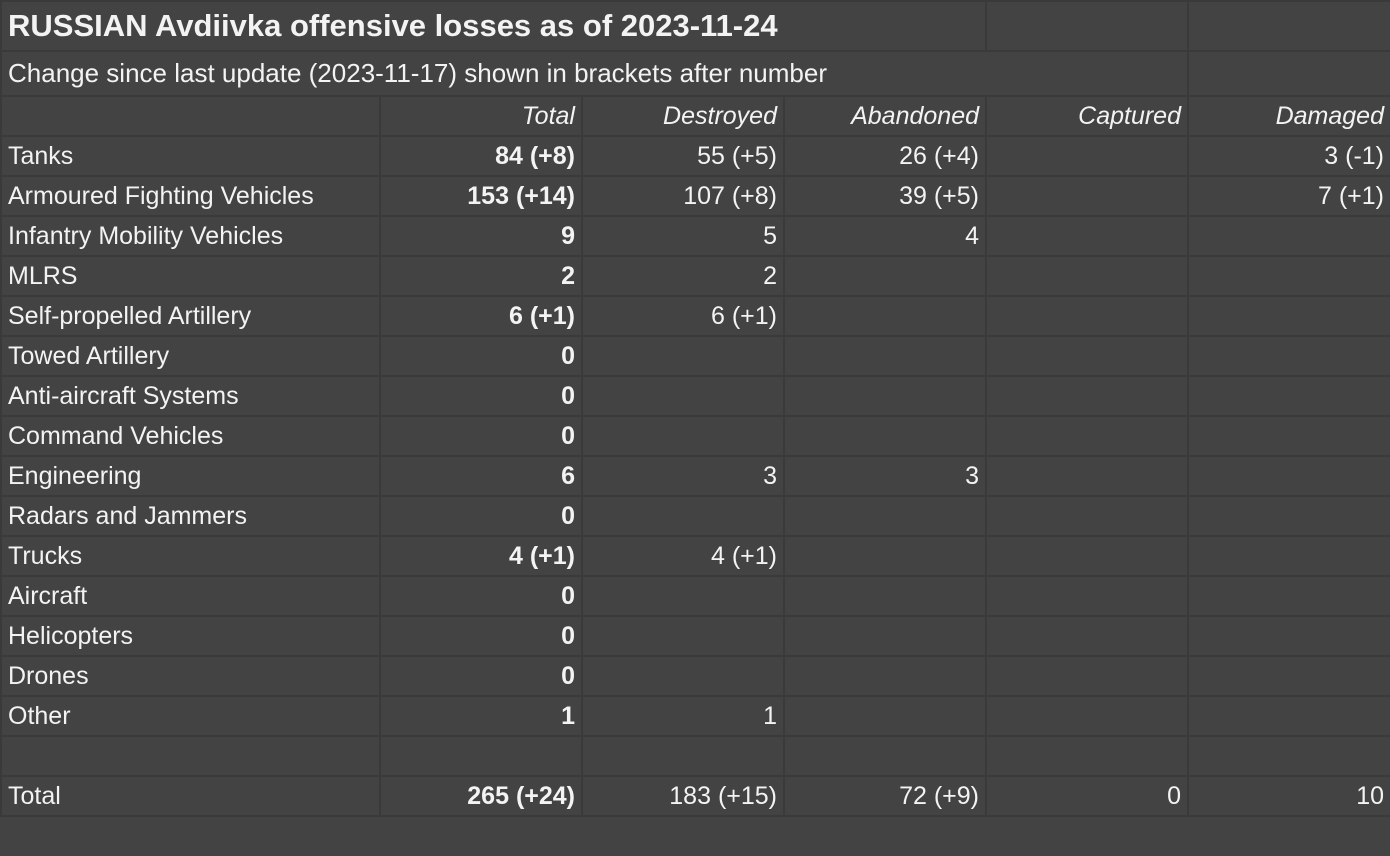  What do you see at coordinates (683, 796) in the screenshot?
I see `cell-destroyed: 183 (+15)` at bounding box center [683, 796].